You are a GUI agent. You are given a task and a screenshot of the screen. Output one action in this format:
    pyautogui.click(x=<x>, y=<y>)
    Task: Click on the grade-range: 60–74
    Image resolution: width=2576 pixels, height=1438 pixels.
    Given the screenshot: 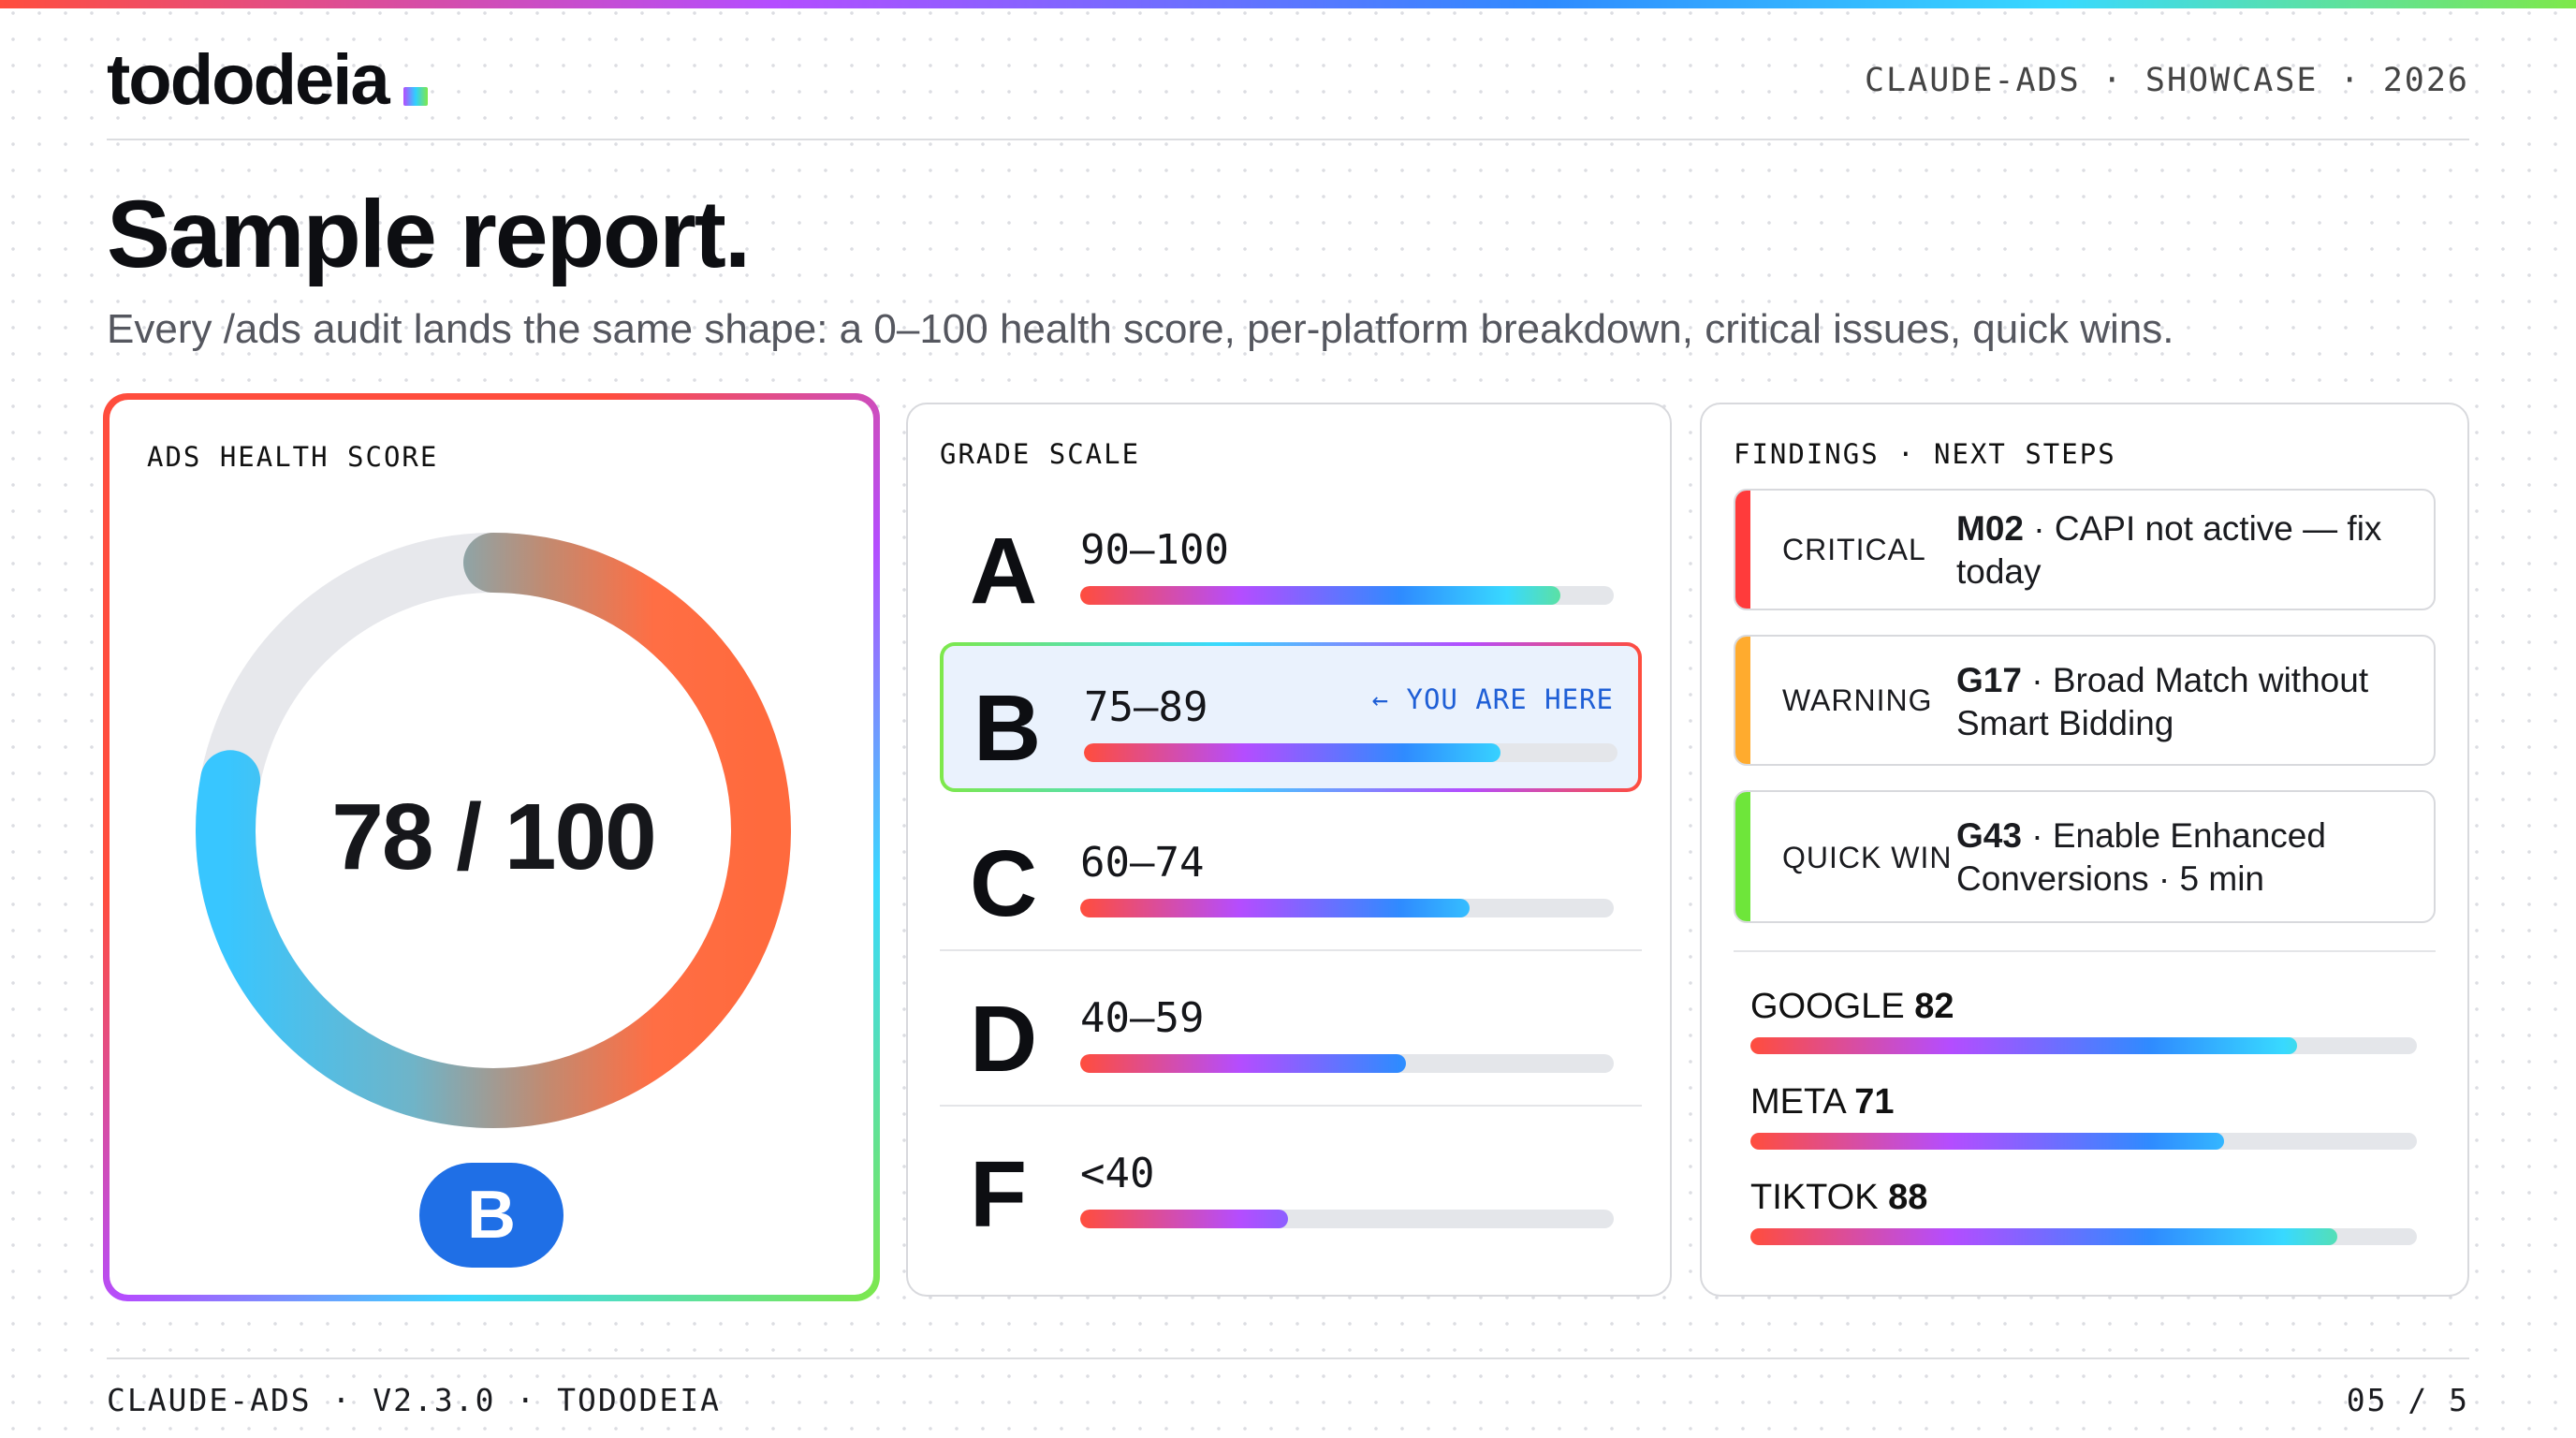 What is the action you would take?
    pyautogui.click(x=1142, y=863)
    